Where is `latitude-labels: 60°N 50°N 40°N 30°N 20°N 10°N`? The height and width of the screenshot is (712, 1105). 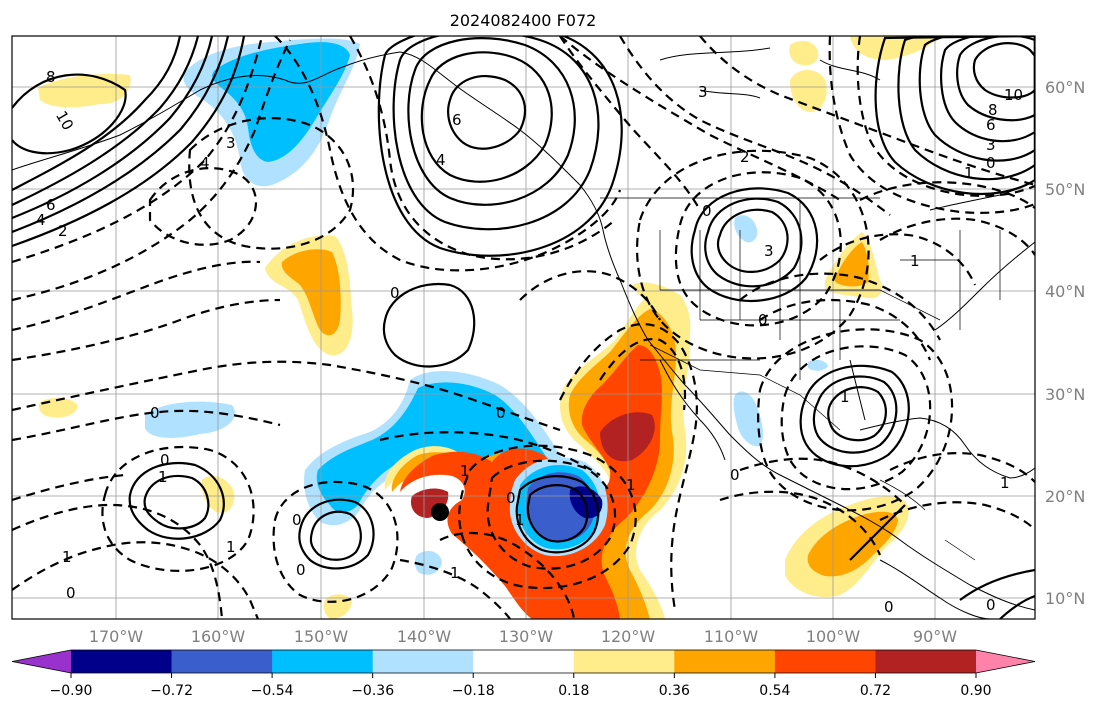 latitude-labels: 60°N 50°N 40°N 30°N 20°N 10°N is located at coordinates (1065, 343).